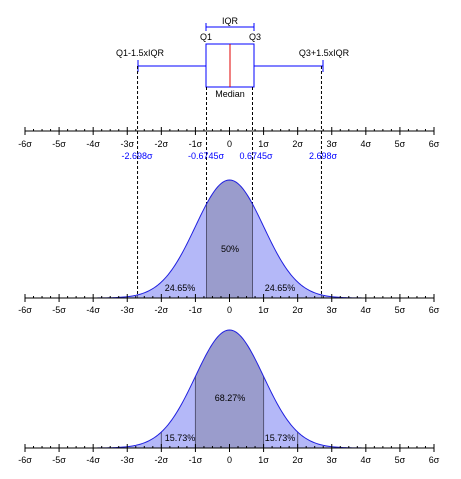  What do you see at coordinates (280, 438) in the screenshot?
I see `region-label-right: 15.73%` at bounding box center [280, 438].